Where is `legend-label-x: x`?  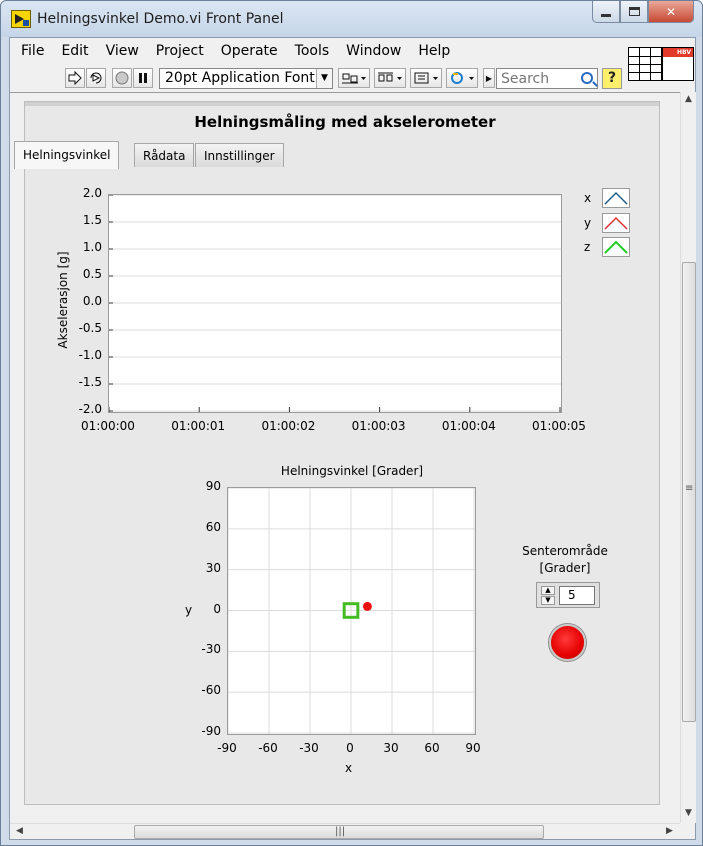 legend-label-x: x is located at coordinates (588, 198).